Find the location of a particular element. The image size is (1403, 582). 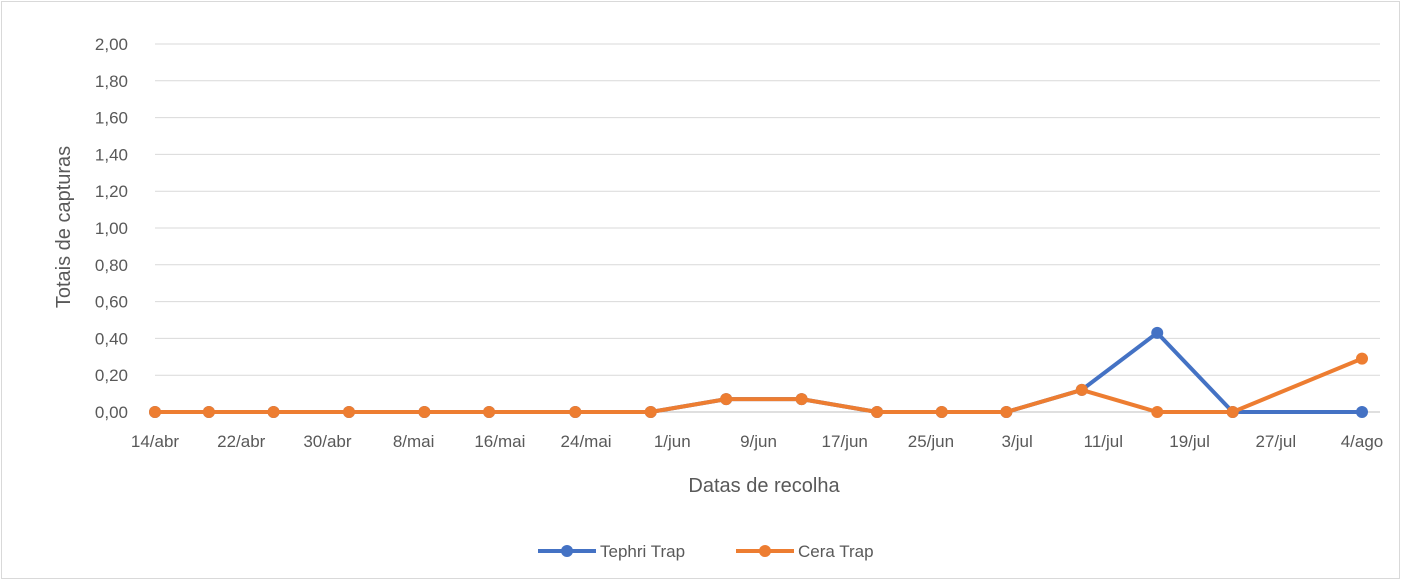

legend-label: Tephri Trap is located at coordinates (642, 551).